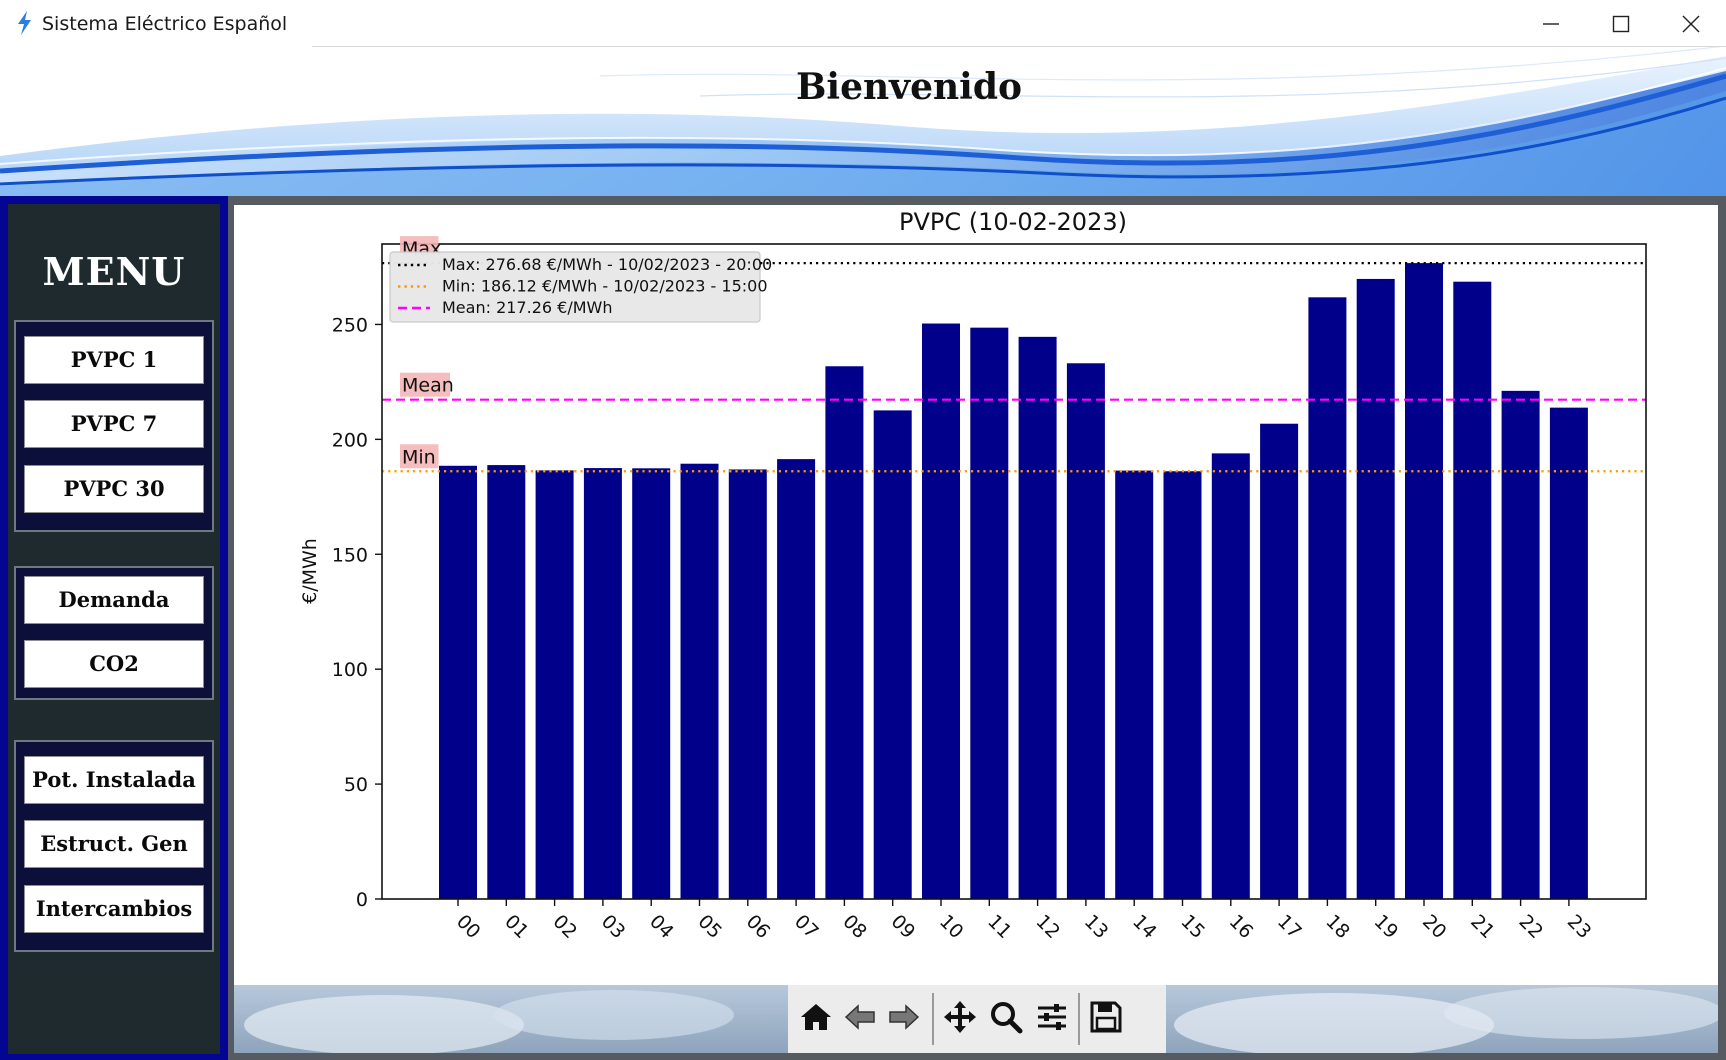 The width and height of the screenshot is (1726, 1060). I want to click on maximize-icon, so click(1621, 24).